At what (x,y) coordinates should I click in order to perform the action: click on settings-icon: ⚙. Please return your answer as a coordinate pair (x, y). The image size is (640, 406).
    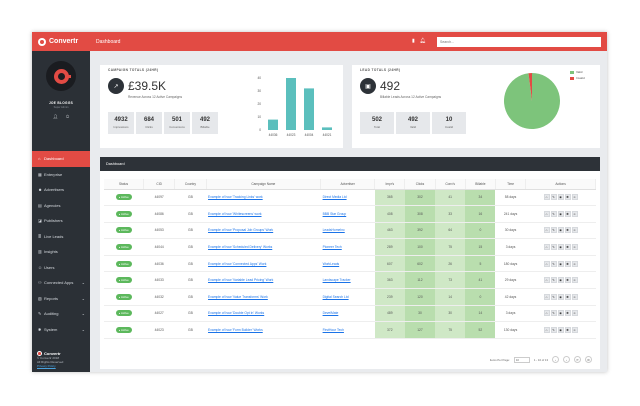
    Looking at the image, I should click on (588, 359).